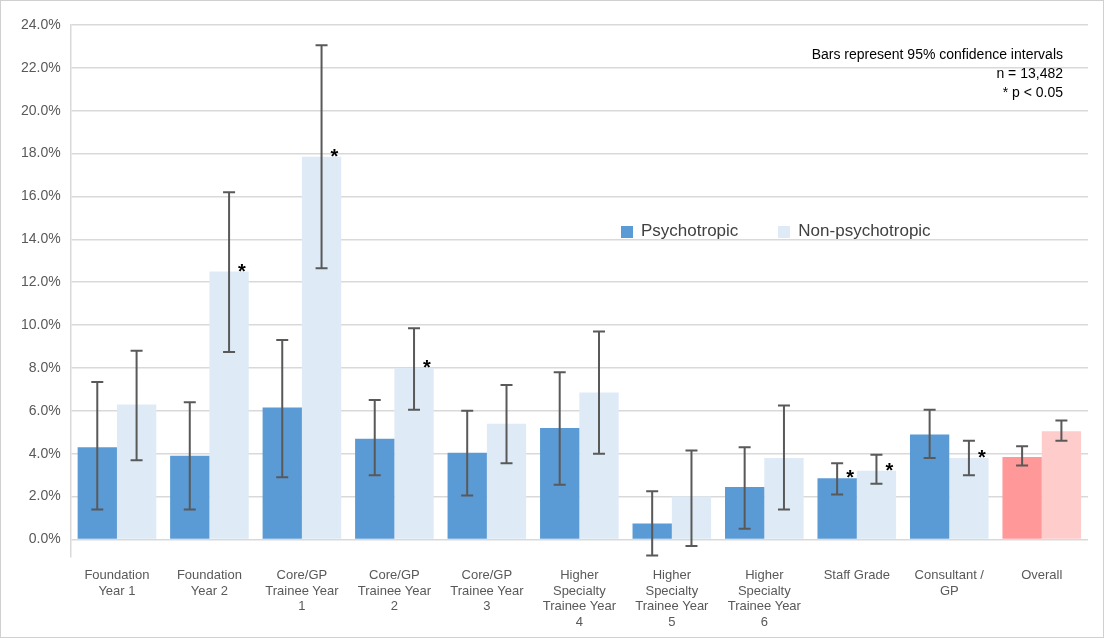 The width and height of the screenshot is (1104, 638). What do you see at coordinates (579, 597) in the screenshot?
I see `x-tick-label: Higher Specialty Trainee Year 4` at bounding box center [579, 597].